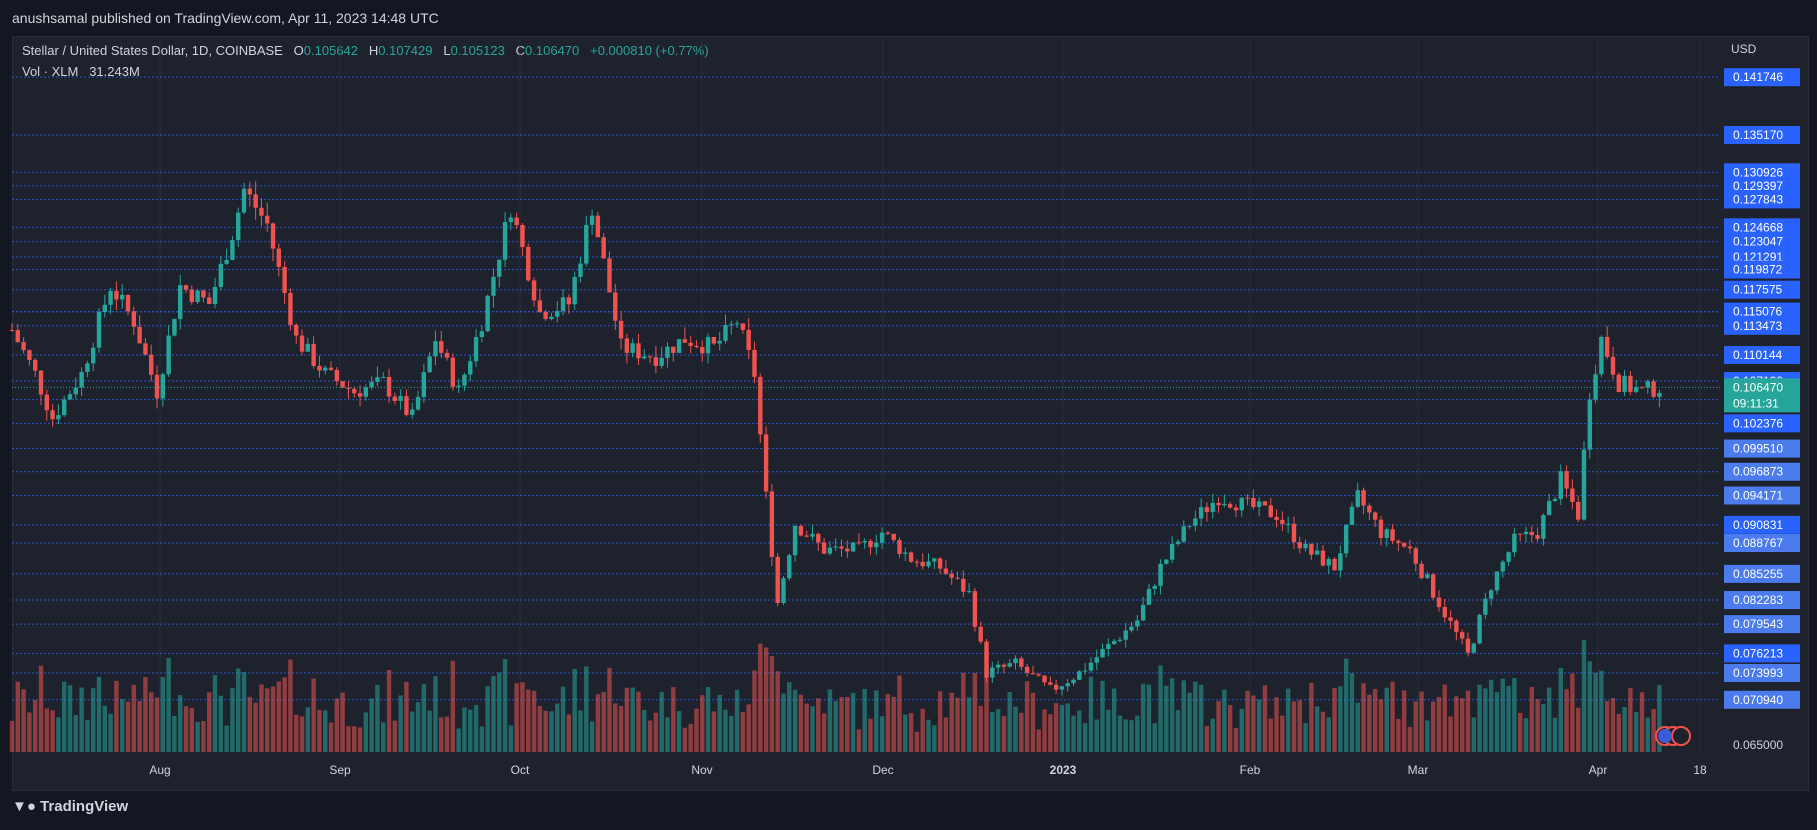 This screenshot has height=830, width=1817. I want to click on price-label-text: 0.117575, so click(1757, 290).